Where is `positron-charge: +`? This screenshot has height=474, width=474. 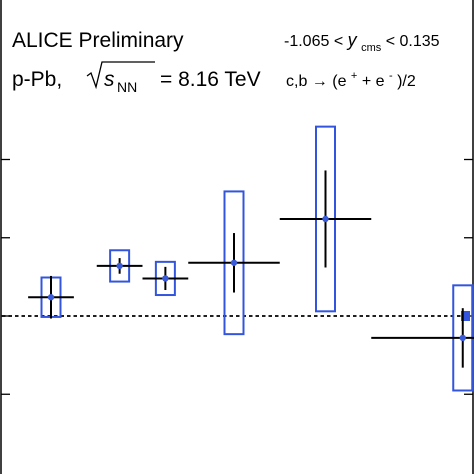 positron-charge: + is located at coordinates (354, 76).